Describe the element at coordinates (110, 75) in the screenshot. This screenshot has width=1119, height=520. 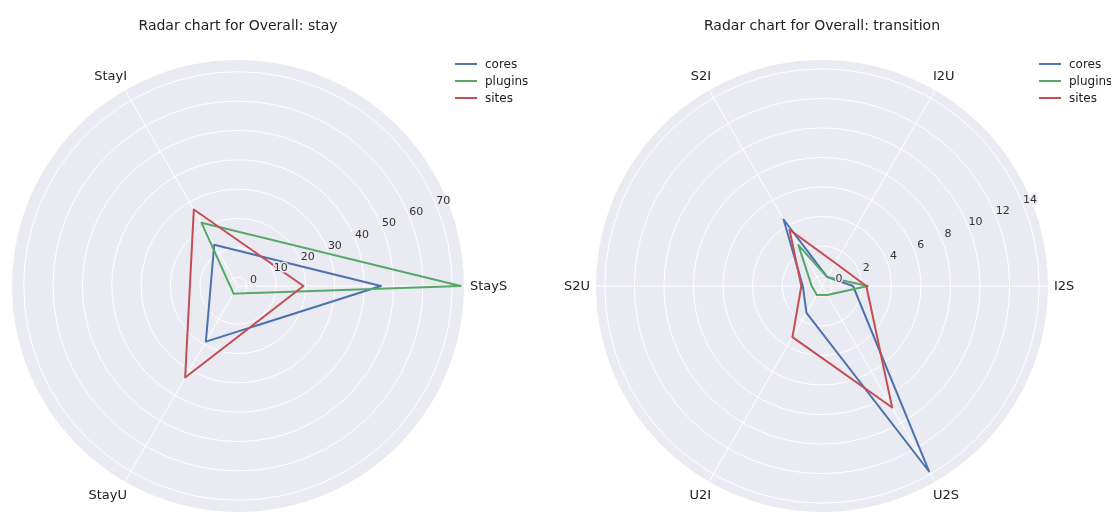
I see `spoke-label: StayI` at that location.